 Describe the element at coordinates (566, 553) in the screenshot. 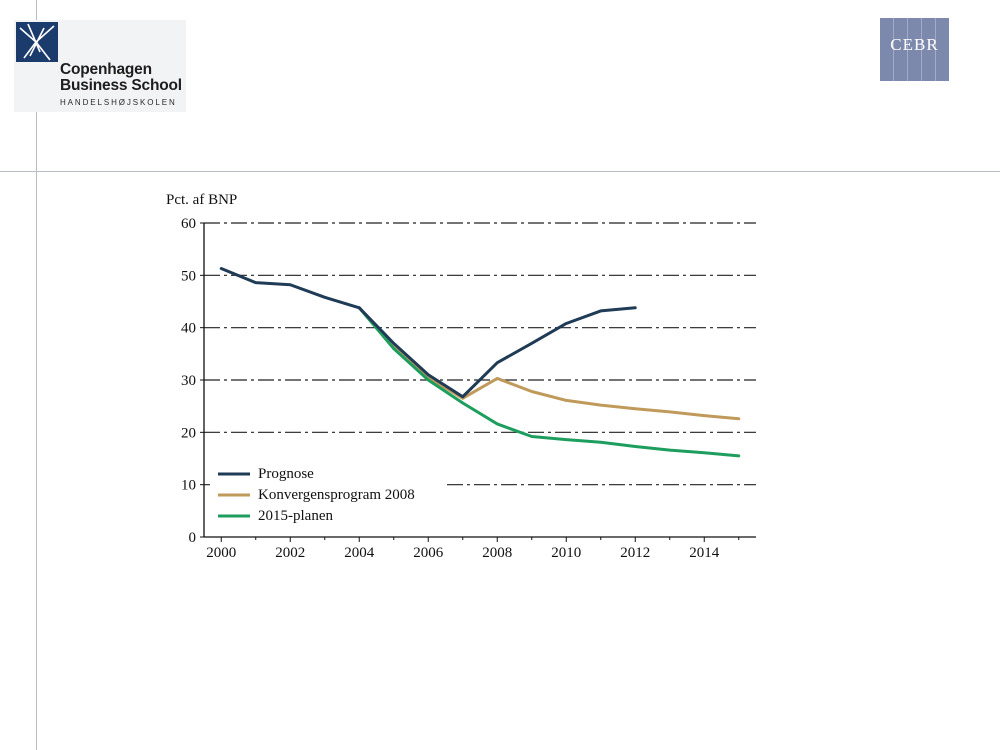

I see `x-tick-label: 2010` at that location.